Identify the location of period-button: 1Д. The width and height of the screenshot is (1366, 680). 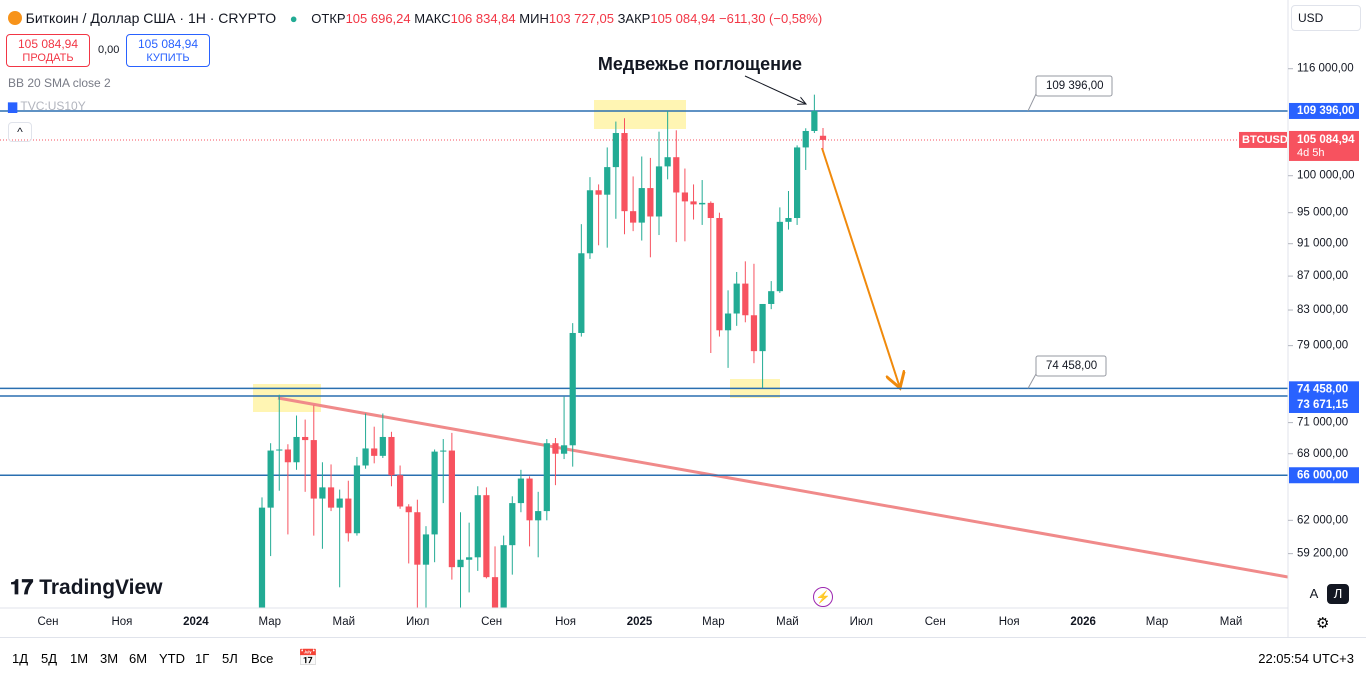
(20, 658).